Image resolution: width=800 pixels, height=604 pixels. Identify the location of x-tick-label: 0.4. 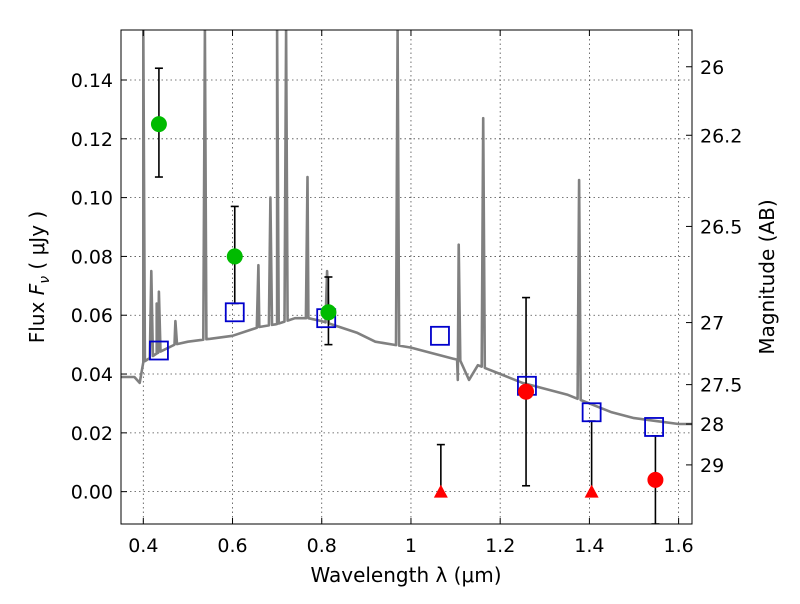
(143, 546).